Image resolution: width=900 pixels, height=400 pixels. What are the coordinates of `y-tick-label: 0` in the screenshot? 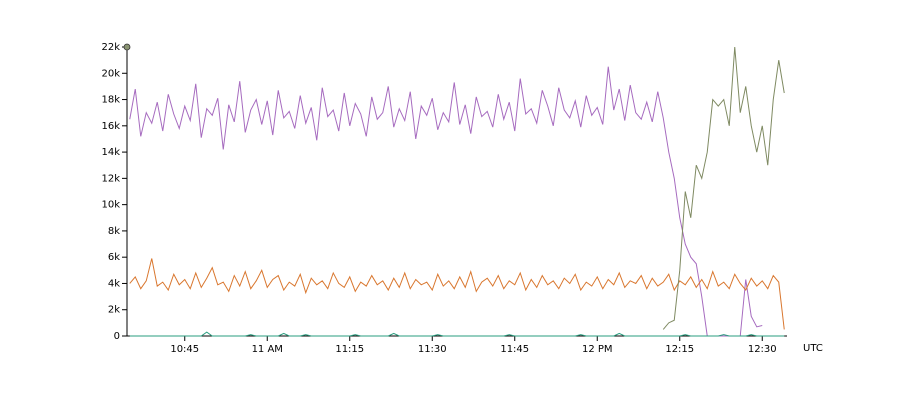 It's located at (117, 336).